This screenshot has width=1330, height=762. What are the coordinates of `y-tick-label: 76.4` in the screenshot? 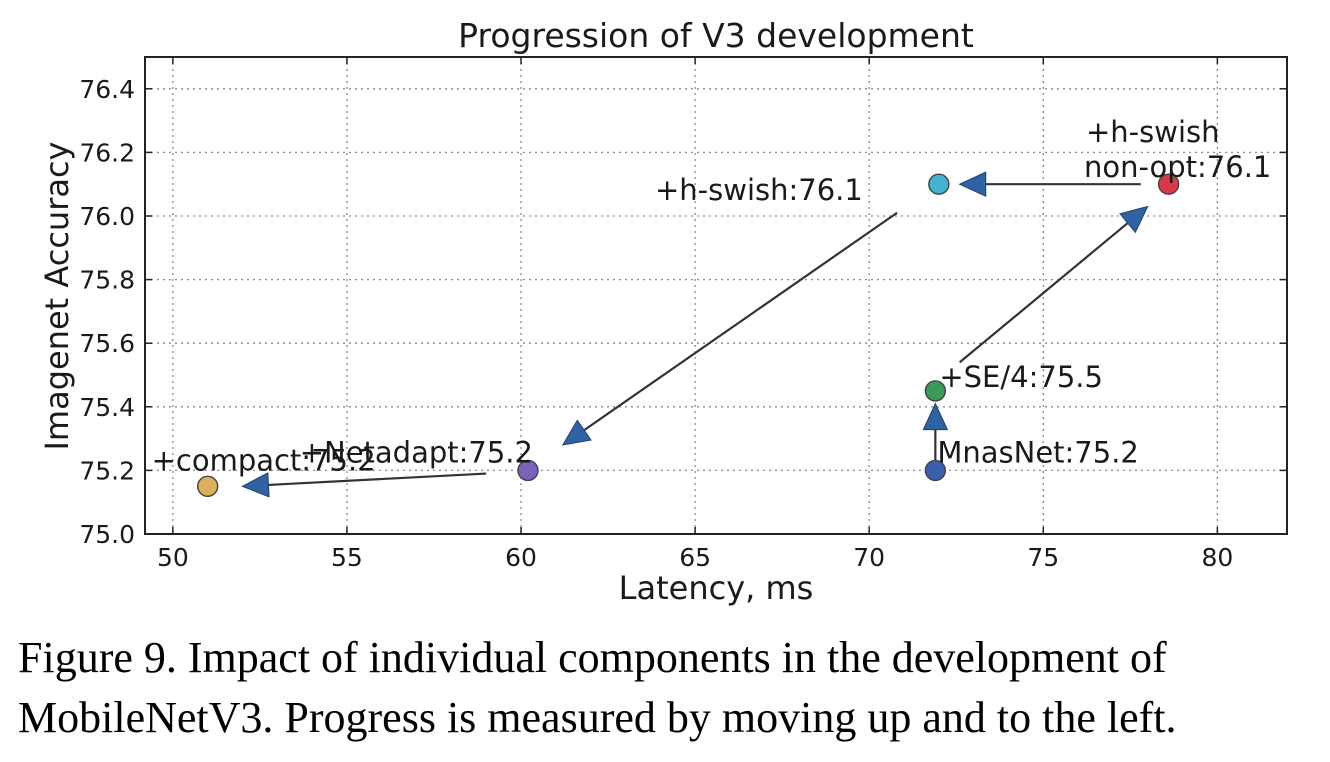 It's located at (107, 89).